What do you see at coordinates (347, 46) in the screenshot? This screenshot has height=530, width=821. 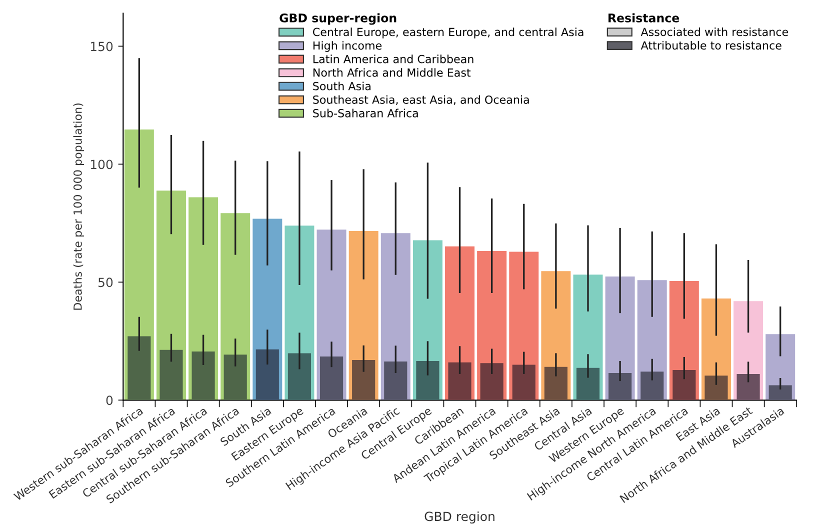 I see `legend-label: High income` at bounding box center [347, 46].